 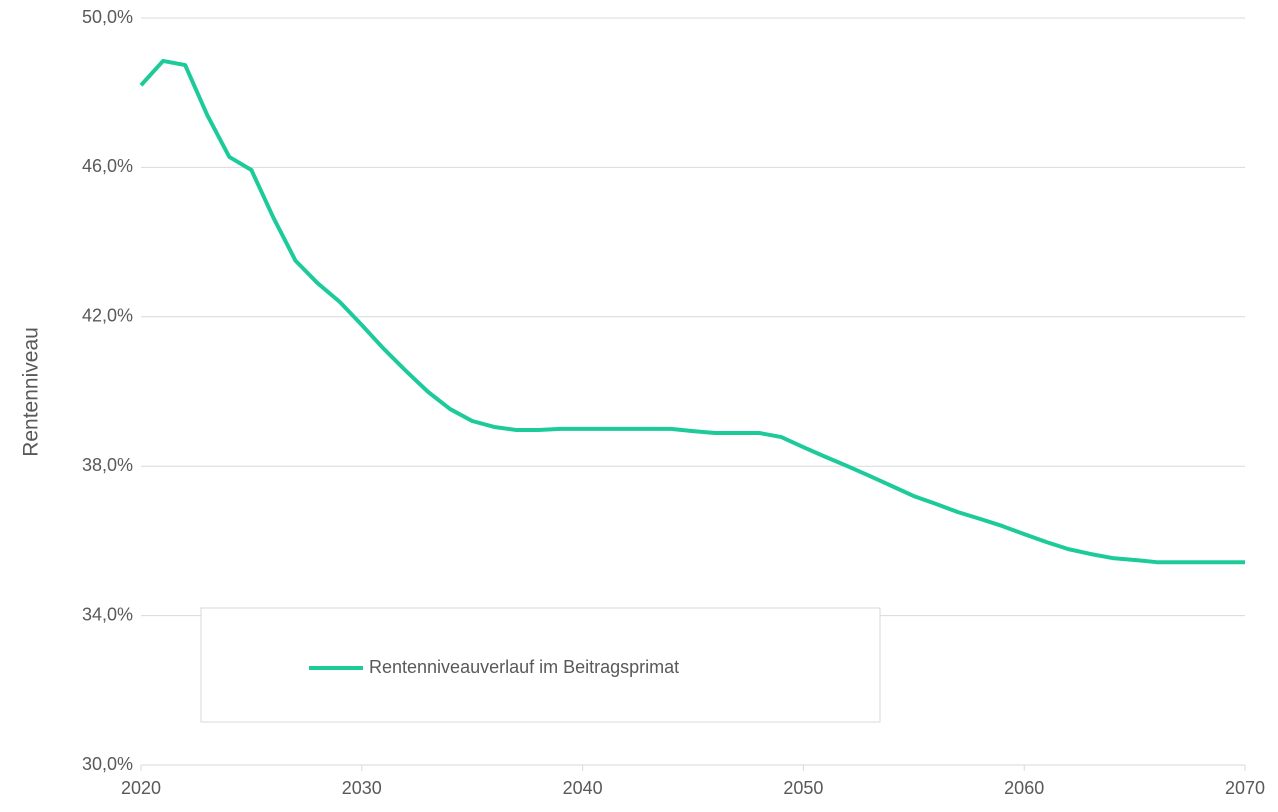 What do you see at coordinates (583, 788) in the screenshot?
I see `x-tick-label: 2040` at bounding box center [583, 788].